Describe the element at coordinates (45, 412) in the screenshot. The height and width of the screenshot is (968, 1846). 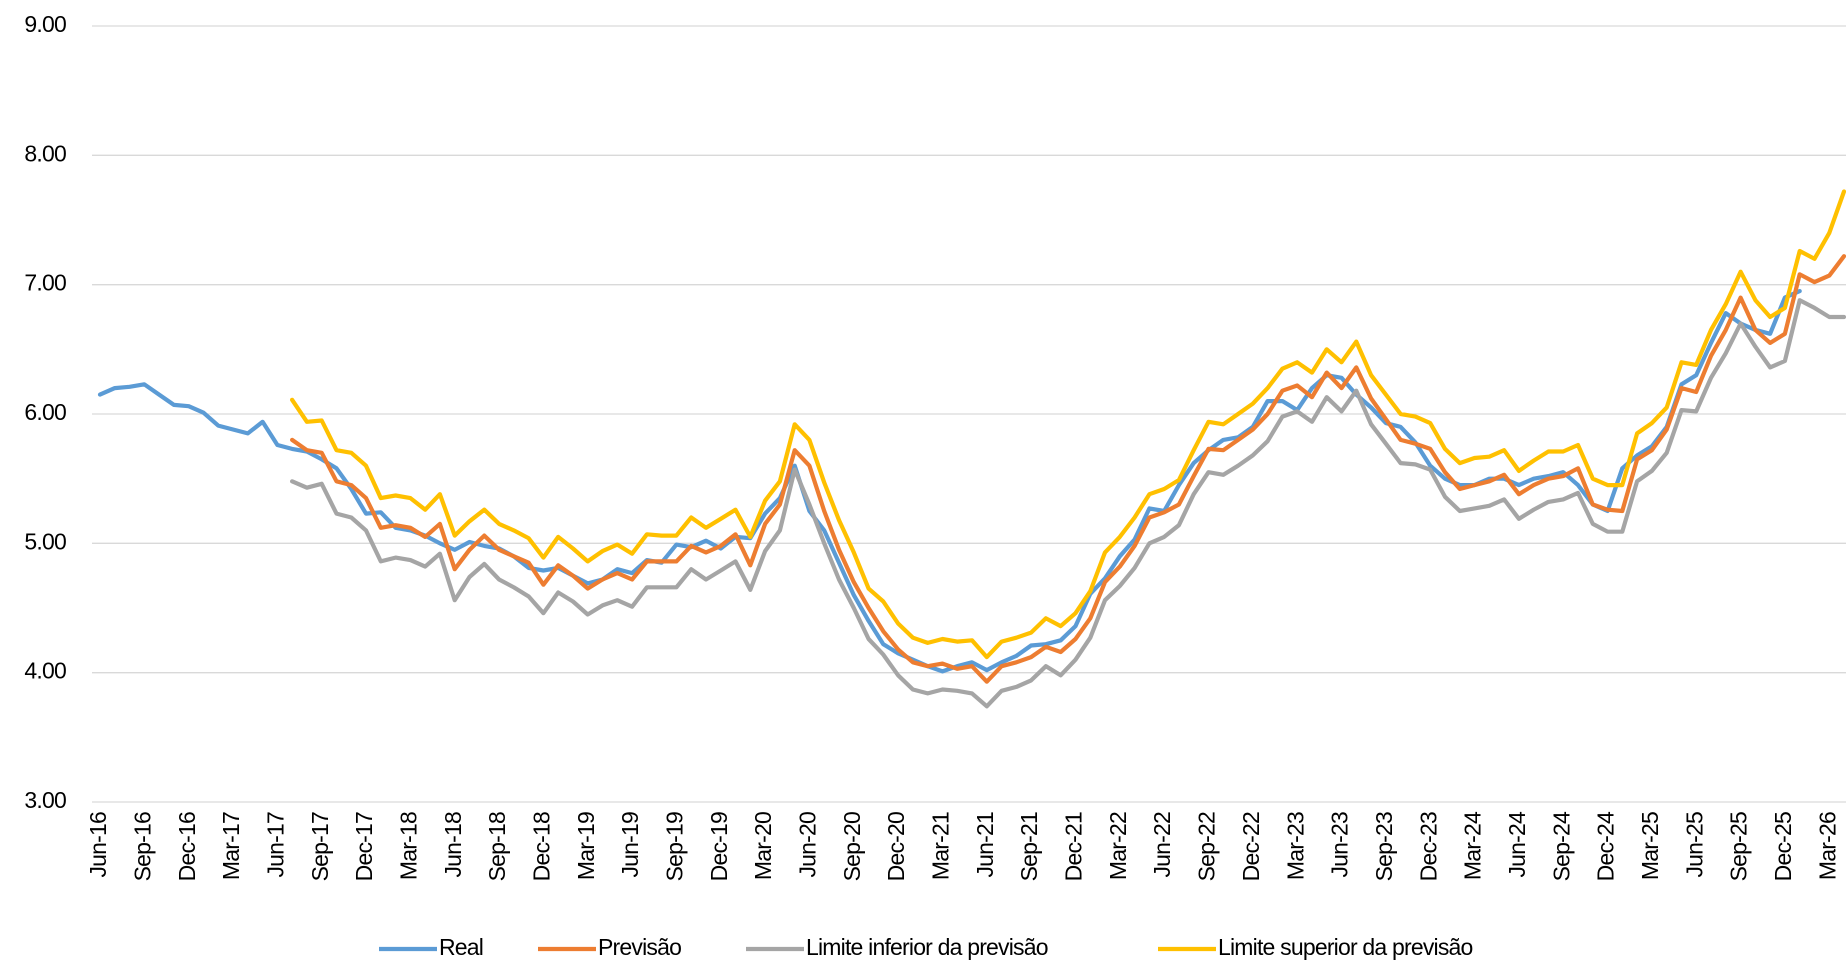
I see `y-tick-label: 6.00` at that location.